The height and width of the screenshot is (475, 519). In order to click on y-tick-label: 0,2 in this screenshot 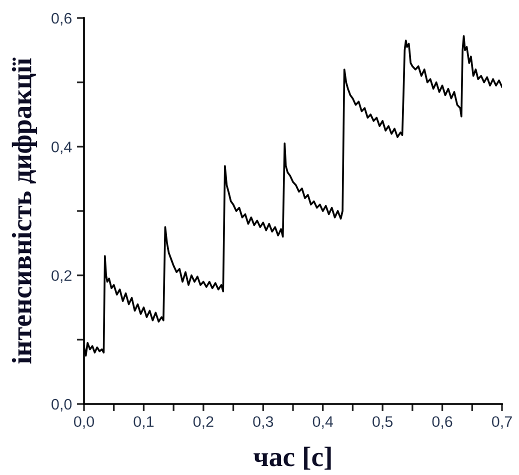, I will do `click(62, 276)`.